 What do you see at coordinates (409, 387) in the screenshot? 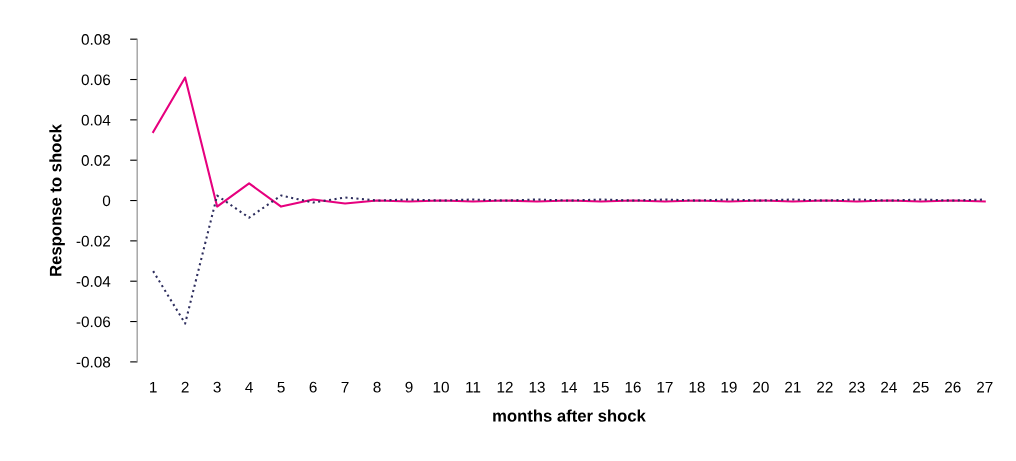
I see `x-tick-label: 9` at bounding box center [409, 387].